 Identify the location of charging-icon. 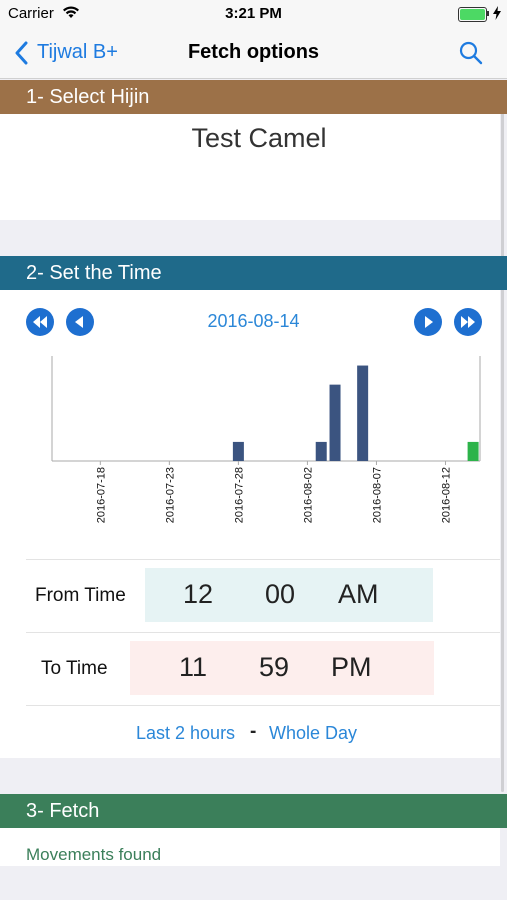
(497, 13).